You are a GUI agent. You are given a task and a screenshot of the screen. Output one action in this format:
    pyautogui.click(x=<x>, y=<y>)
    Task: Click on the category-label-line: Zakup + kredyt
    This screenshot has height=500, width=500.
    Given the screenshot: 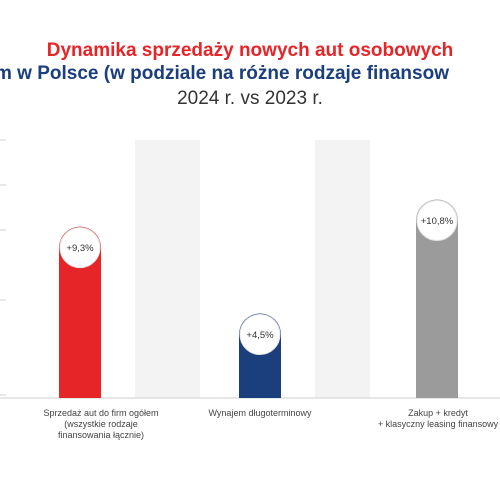 What is the action you would take?
    pyautogui.click(x=438, y=413)
    